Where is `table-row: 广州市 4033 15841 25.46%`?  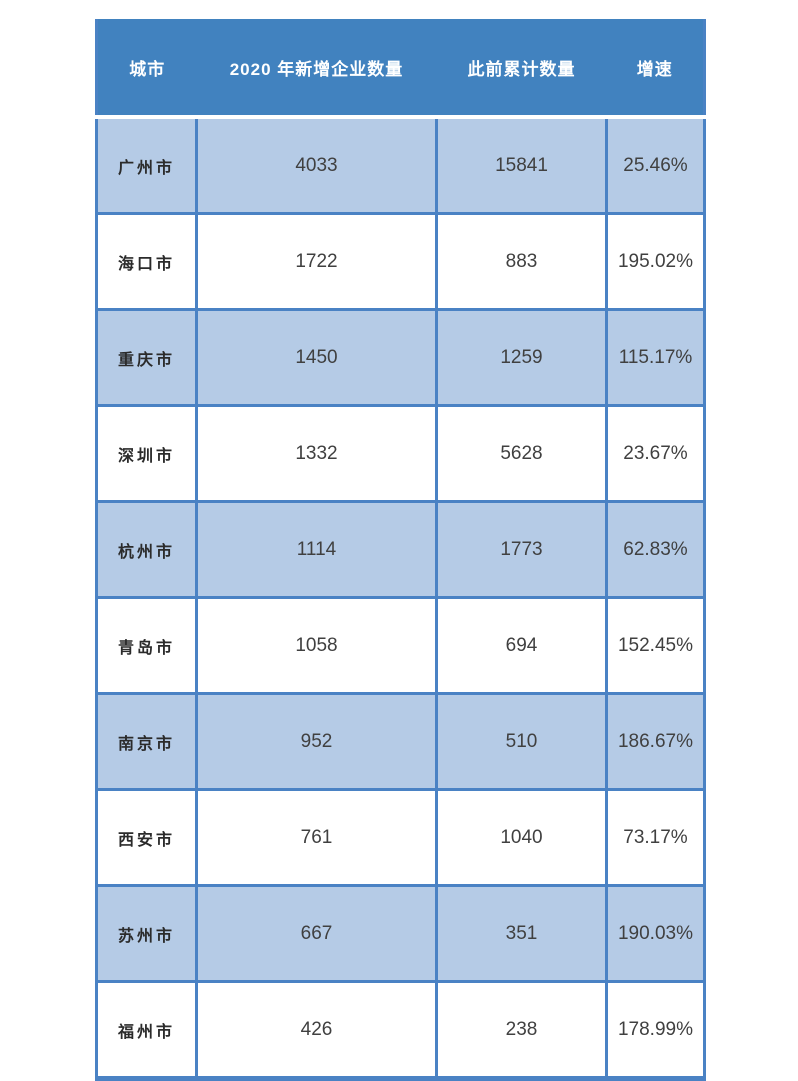
table-row: 广州市 4033 15841 25.46% is located at coordinates (400, 165).